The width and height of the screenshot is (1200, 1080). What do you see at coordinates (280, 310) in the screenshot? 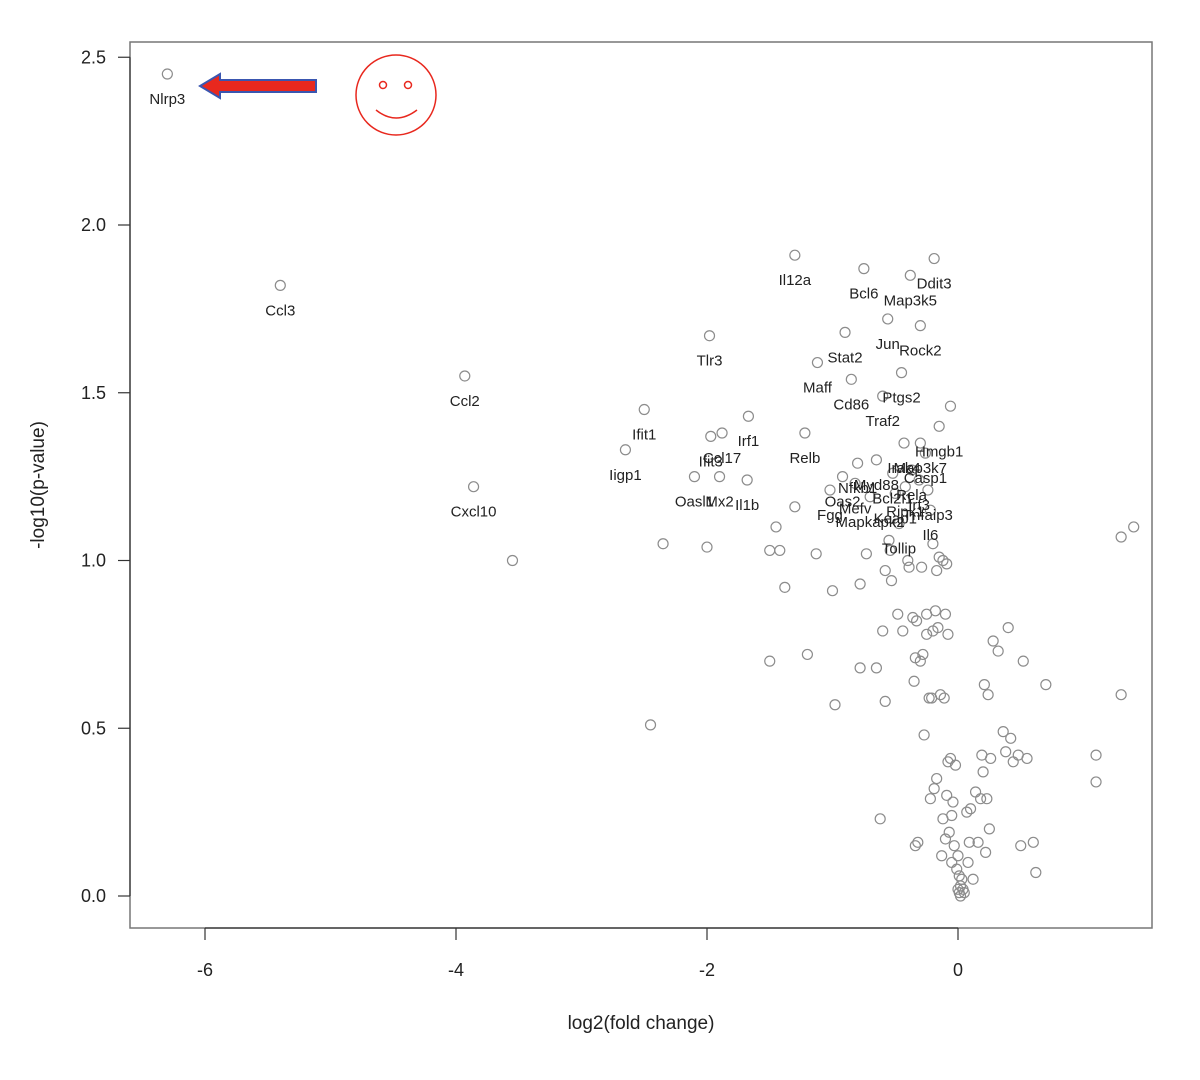
I see `gene-label: Ccl3` at bounding box center [280, 310].